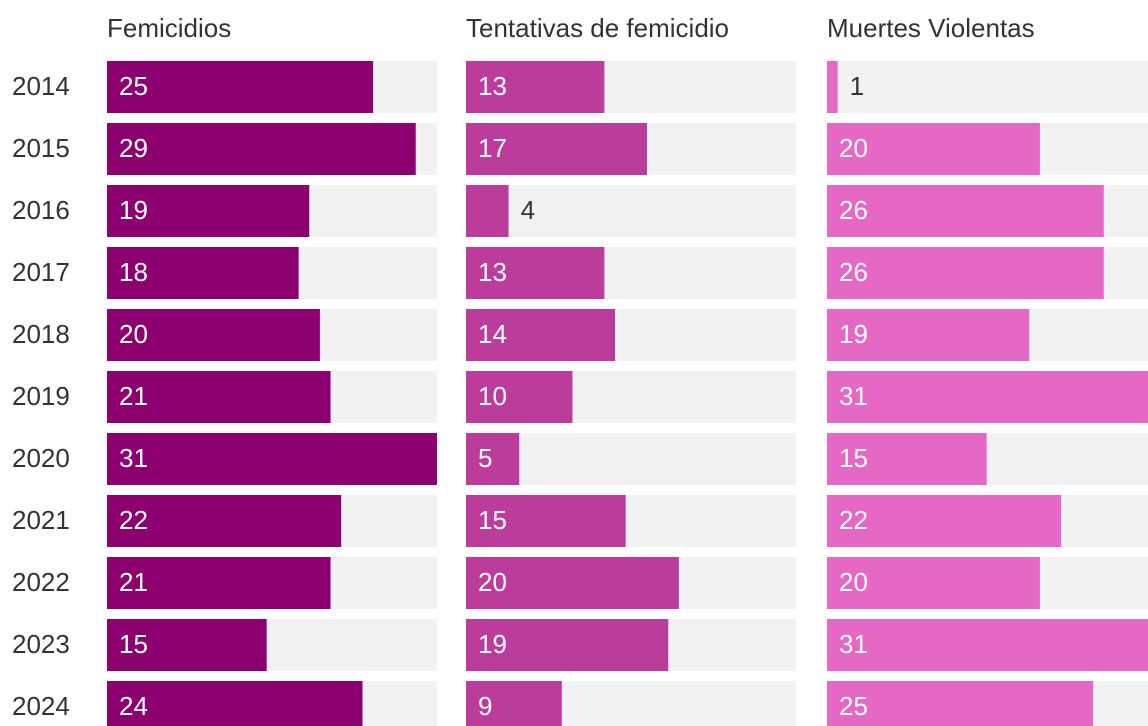 The image size is (1148, 726). Describe the element at coordinates (133, 706) in the screenshot. I see `value-label: 24` at that location.